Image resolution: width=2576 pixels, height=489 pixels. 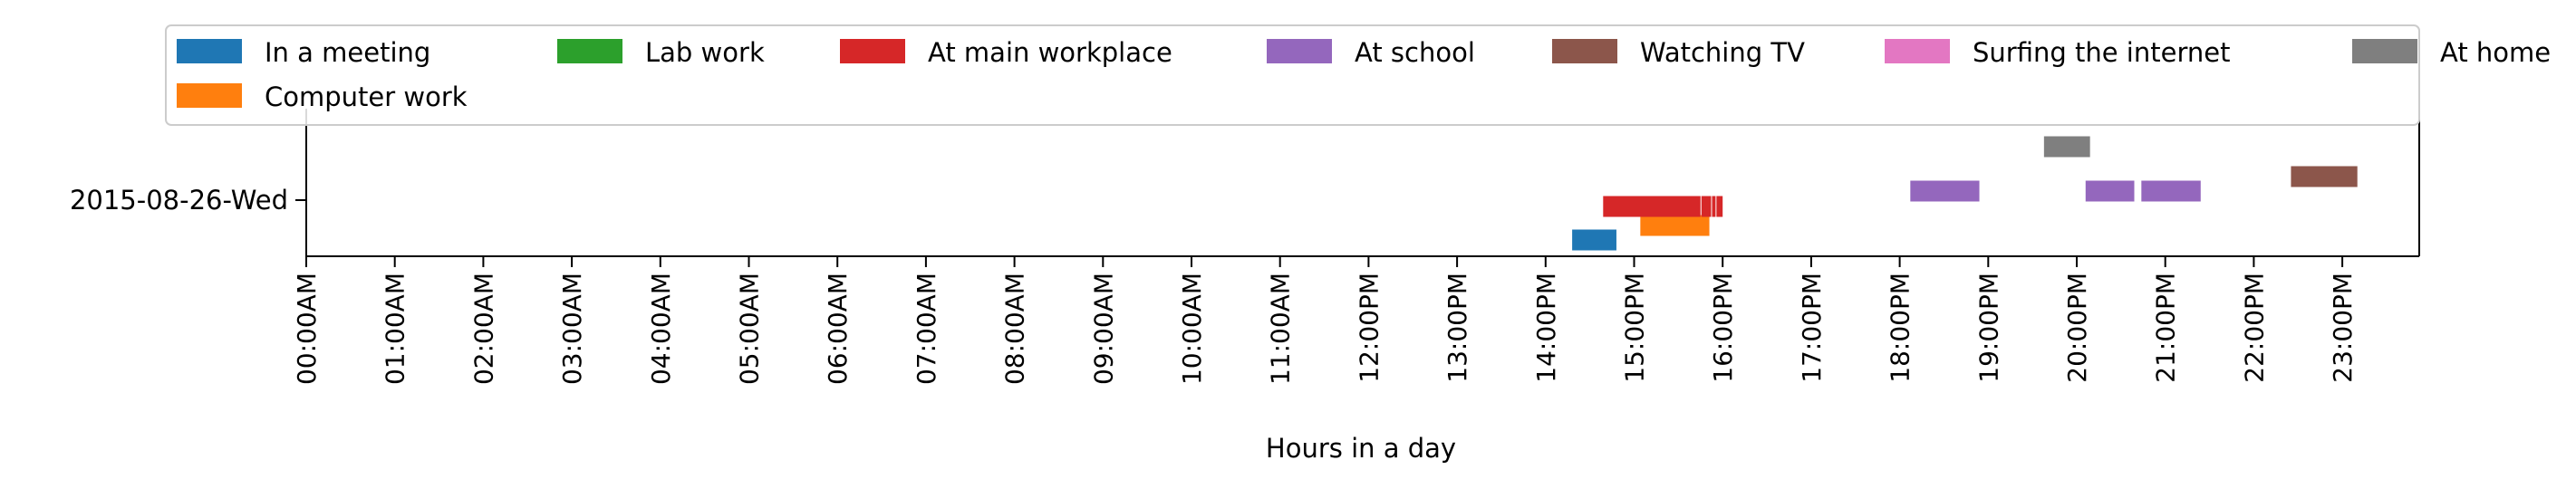 What do you see at coordinates (1546, 328) in the screenshot?
I see `x-tick-label-14: 14:00PM` at bounding box center [1546, 328].